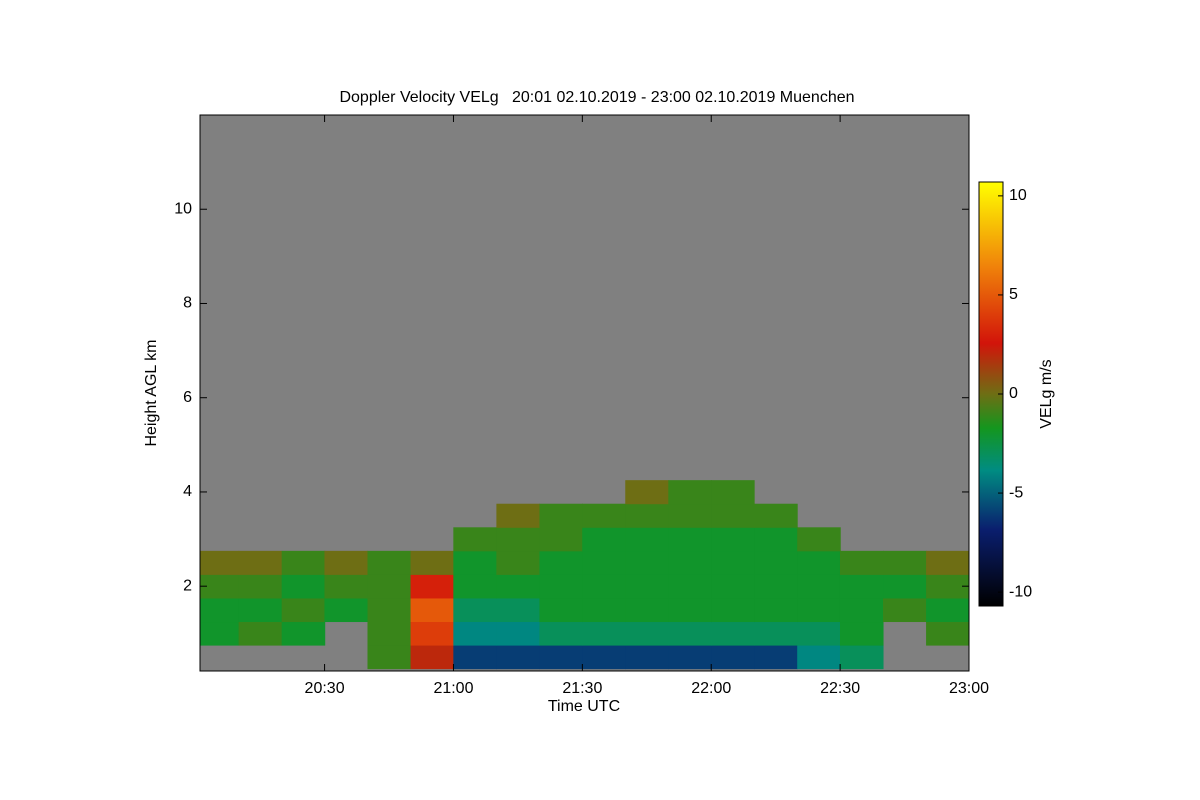 This screenshot has width=1200, height=800. I want to click on colorbar-tick-label: -10, so click(1020, 591).